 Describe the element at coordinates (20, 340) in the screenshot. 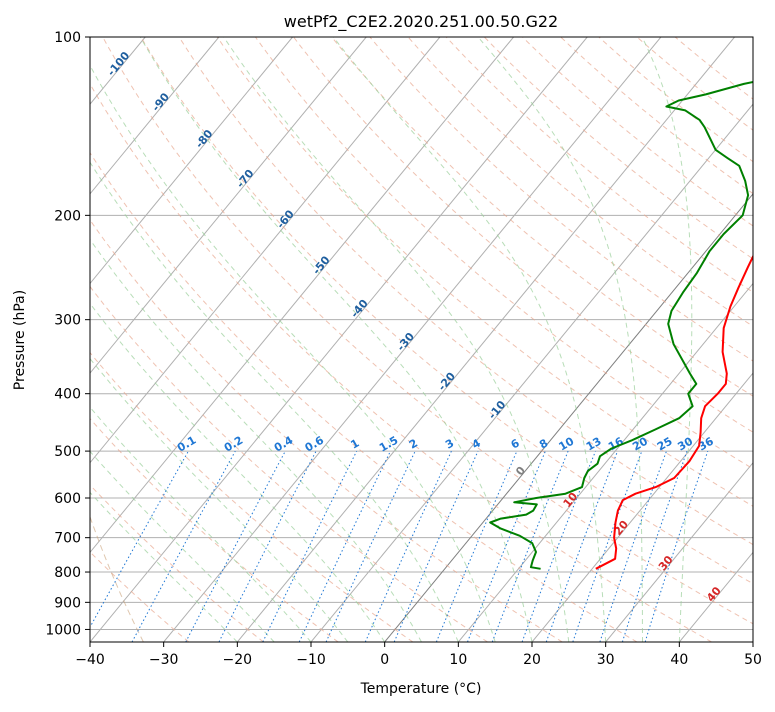

I see `y-axis-label: Pressure (hPa)` at that location.